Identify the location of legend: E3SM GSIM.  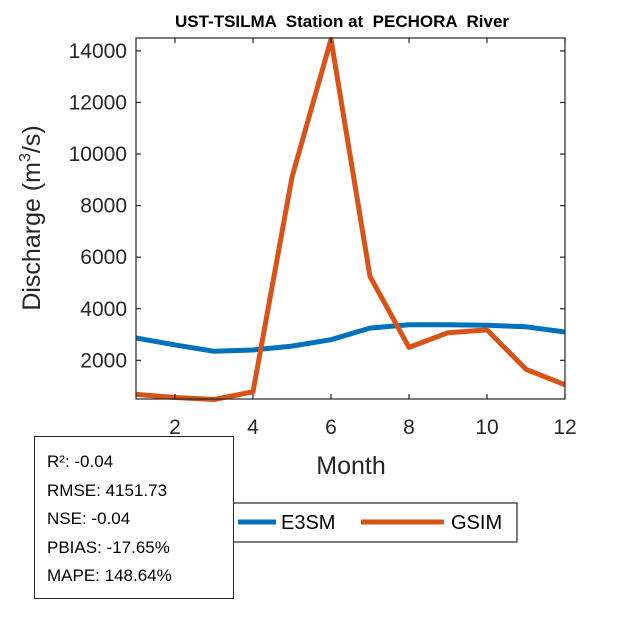
(374, 522).